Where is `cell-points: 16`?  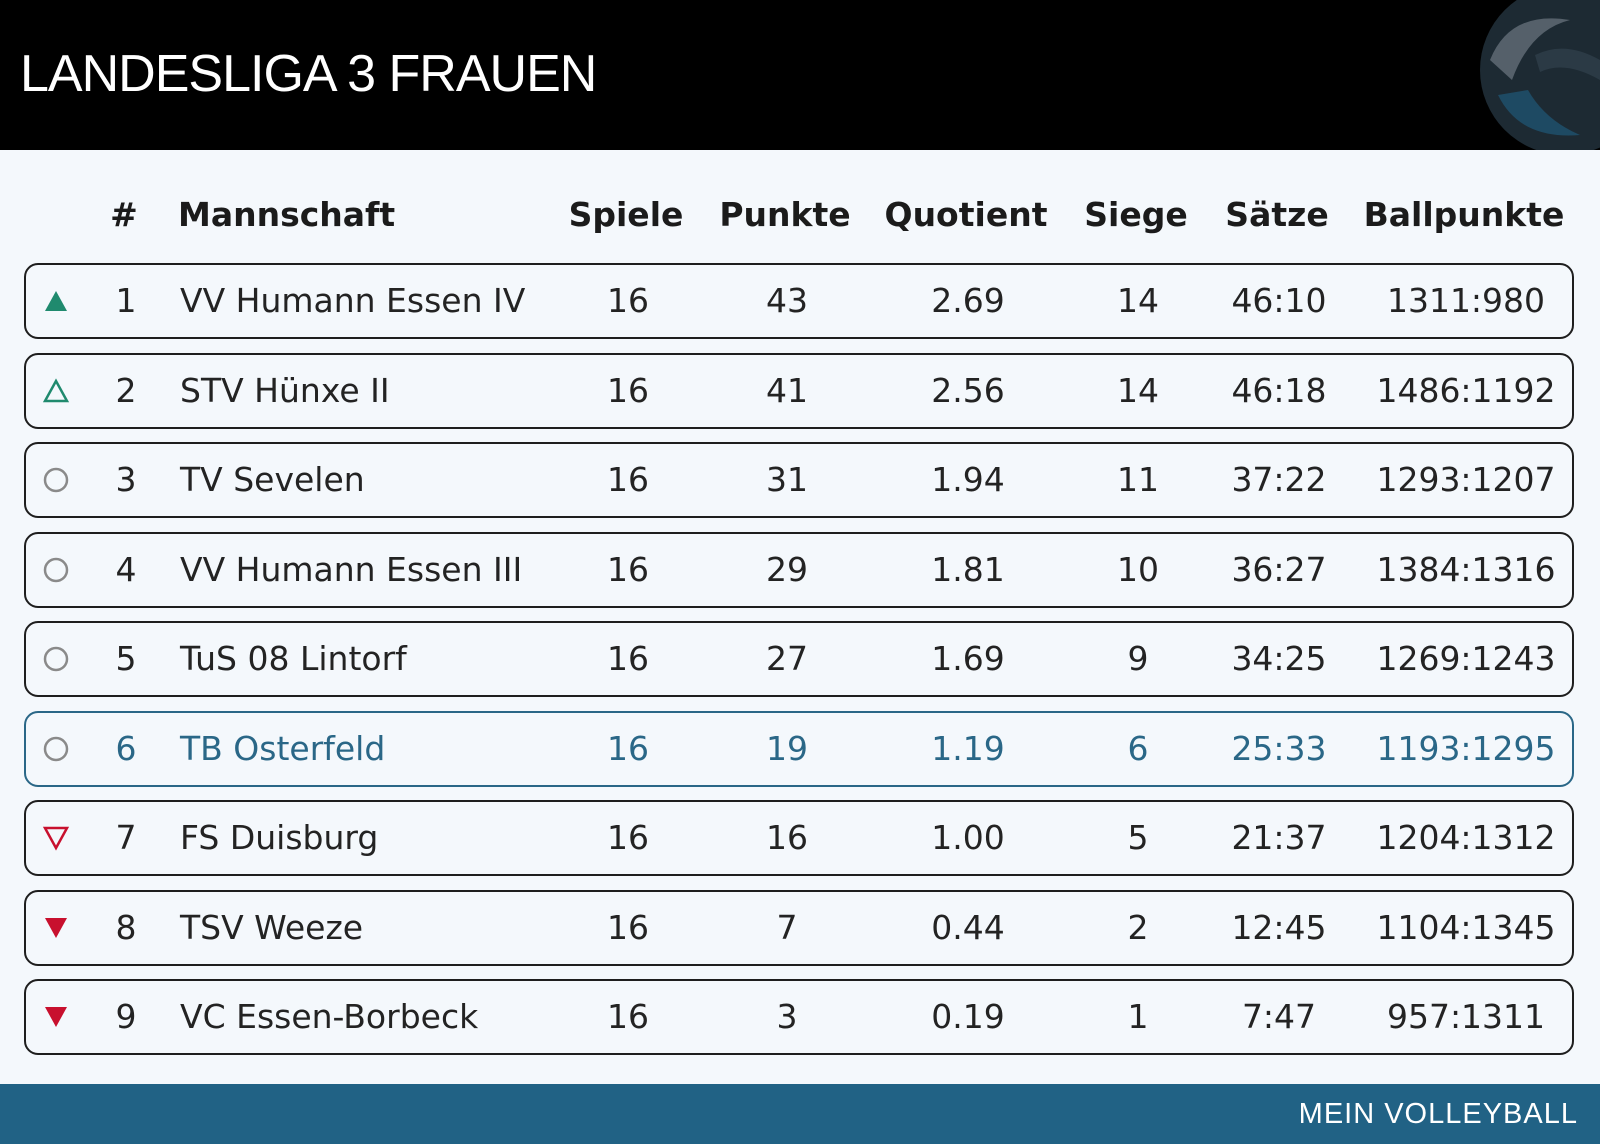
cell-points: 16 is located at coordinates (787, 837).